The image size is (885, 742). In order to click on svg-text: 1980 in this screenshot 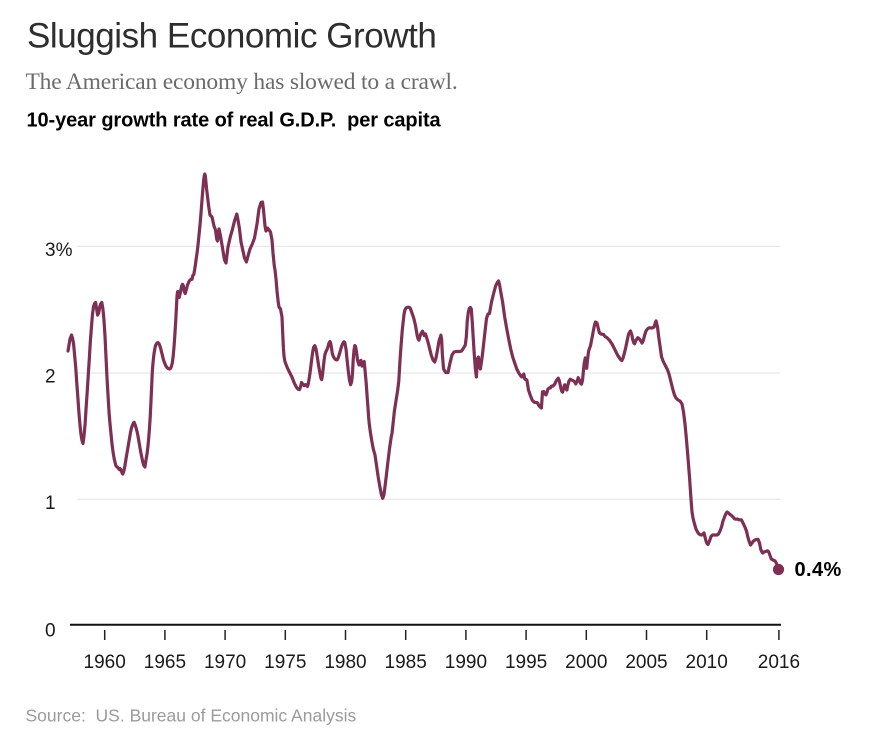, I will do `click(345, 662)`.